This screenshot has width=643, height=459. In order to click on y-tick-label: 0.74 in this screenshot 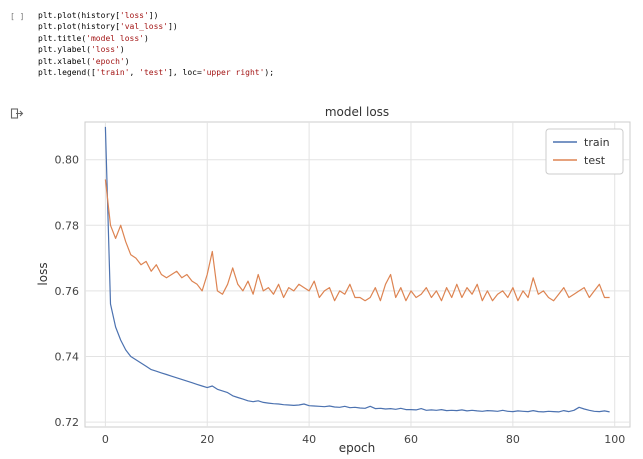, I will do `click(67, 356)`.